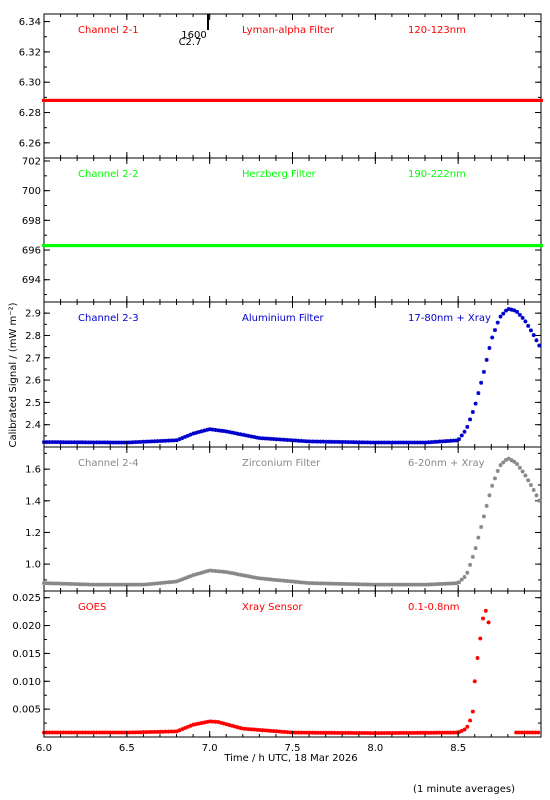  Describe the element at coordinates (31, 161) in the screenshot. I see `y-tick-label: 702` at that location.